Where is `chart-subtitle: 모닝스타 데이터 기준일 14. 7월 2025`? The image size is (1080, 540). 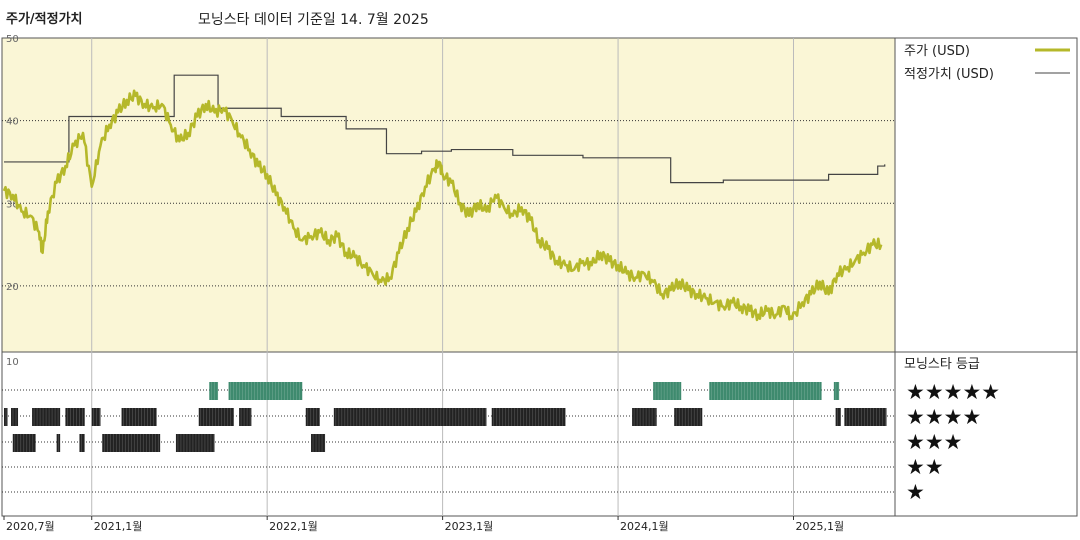 chart-subtitle: 모닝스타 데이터 기준일 14. 7월 2025 is located at coordinates (313, 20).